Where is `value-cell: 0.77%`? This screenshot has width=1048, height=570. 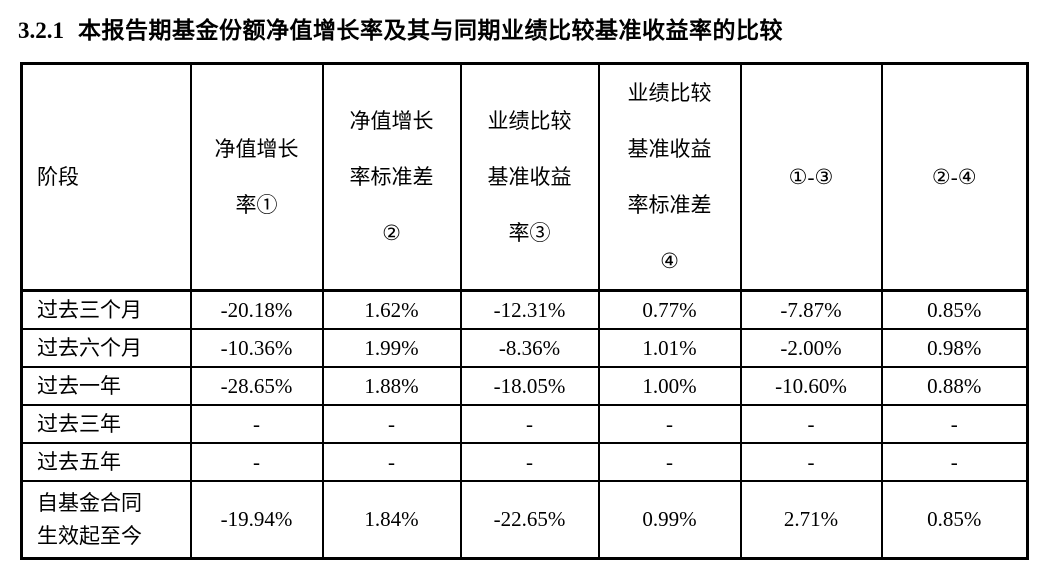 value-cell: 0.77% is located at coordinates (669, 309).